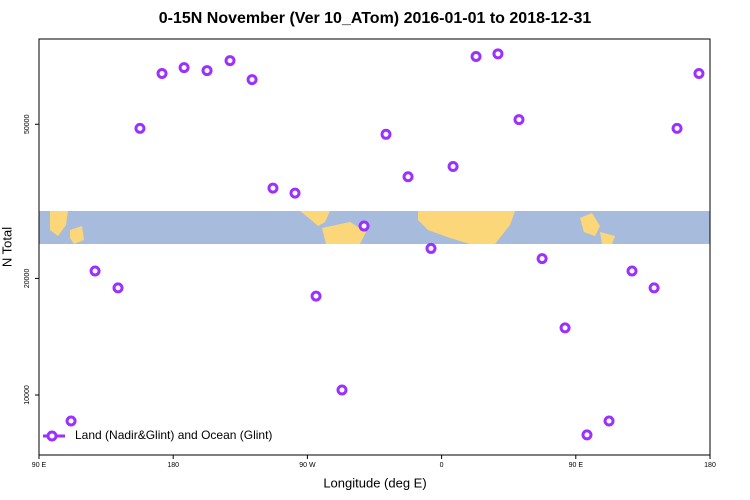  I want to click on x-axis-label: Longitude (deg E), so click(374, 482).